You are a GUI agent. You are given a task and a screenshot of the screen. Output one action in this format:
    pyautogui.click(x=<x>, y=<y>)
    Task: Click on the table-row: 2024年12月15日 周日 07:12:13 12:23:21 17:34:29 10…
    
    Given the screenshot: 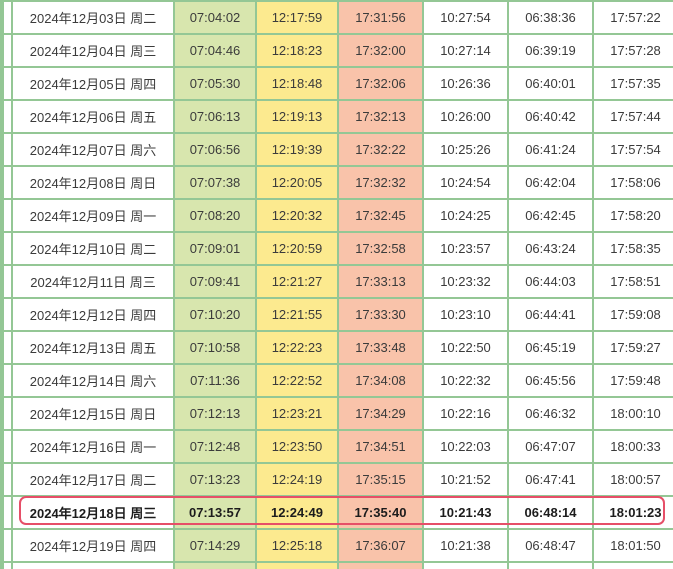 What is the action you would take?
    pyautogui.click(x=336, y=413)
    